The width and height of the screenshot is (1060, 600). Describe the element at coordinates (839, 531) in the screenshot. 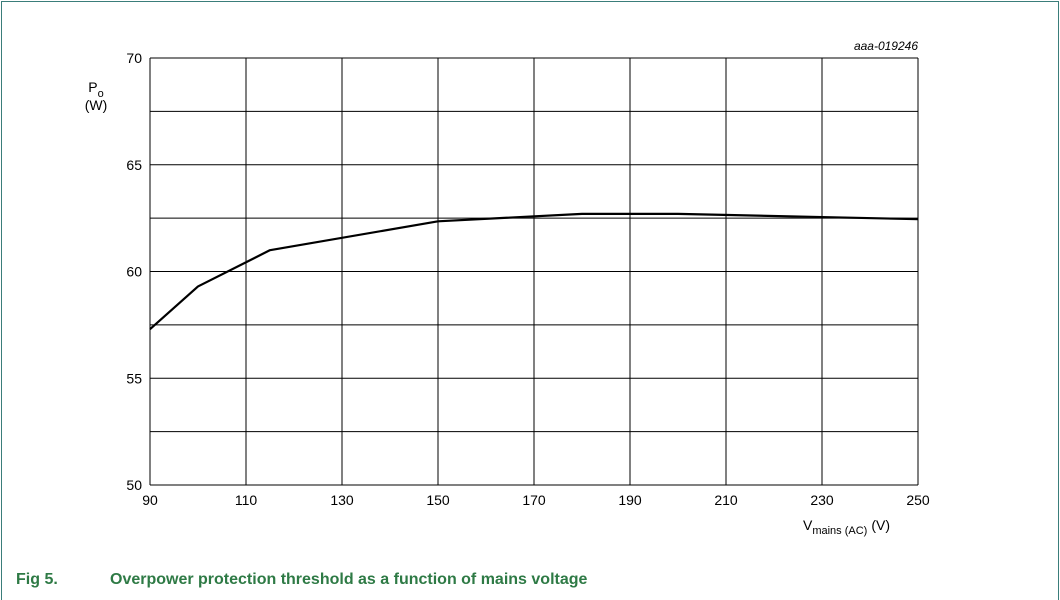

I see `x-label-sub: mains (AC)` at that location.